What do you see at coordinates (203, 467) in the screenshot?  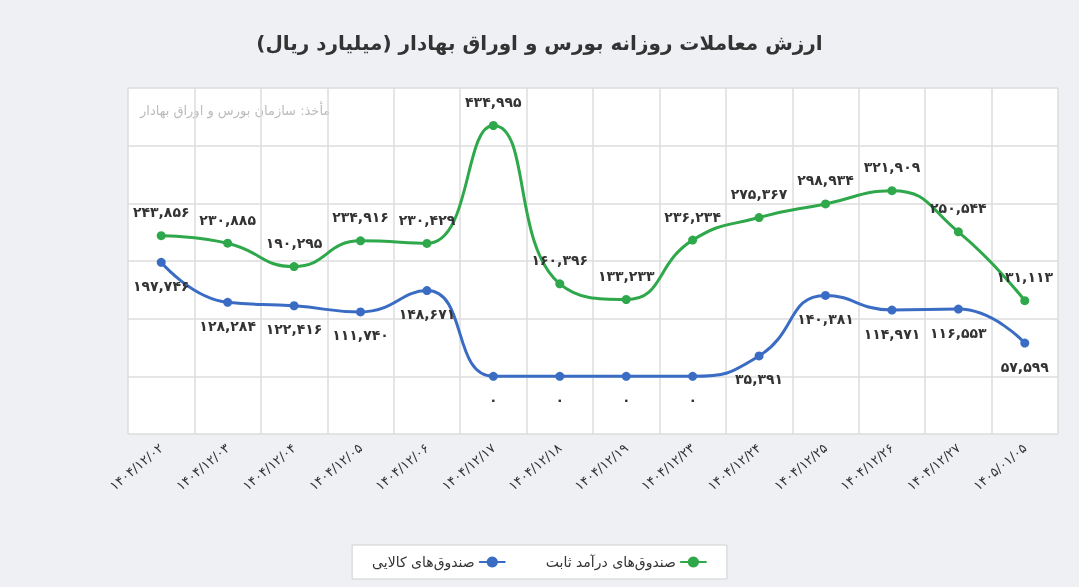 I see `x-tick-label: ۱۴۰۴/۱۲/۰۳` at bounding box center [203, 467].